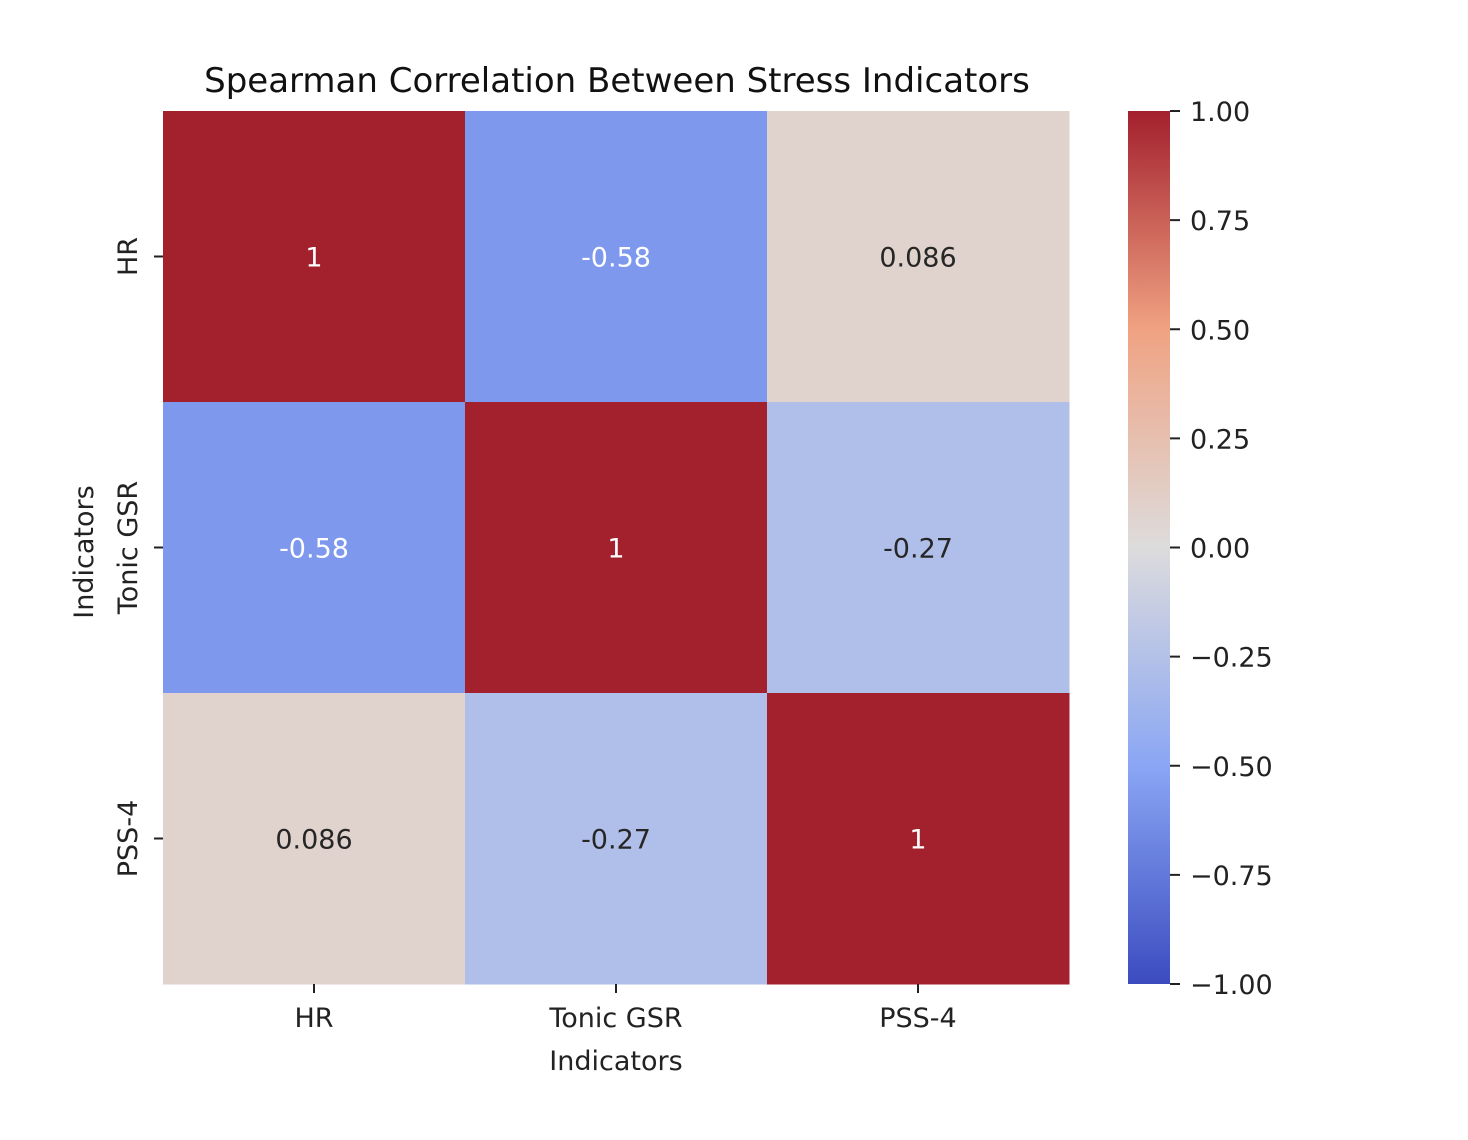 This screenshot has width=1468, height=1140. Describe the element at coordinates (1220, 330) in the screenshot. I see `colorbar-tick-label: 0.50` at that location.